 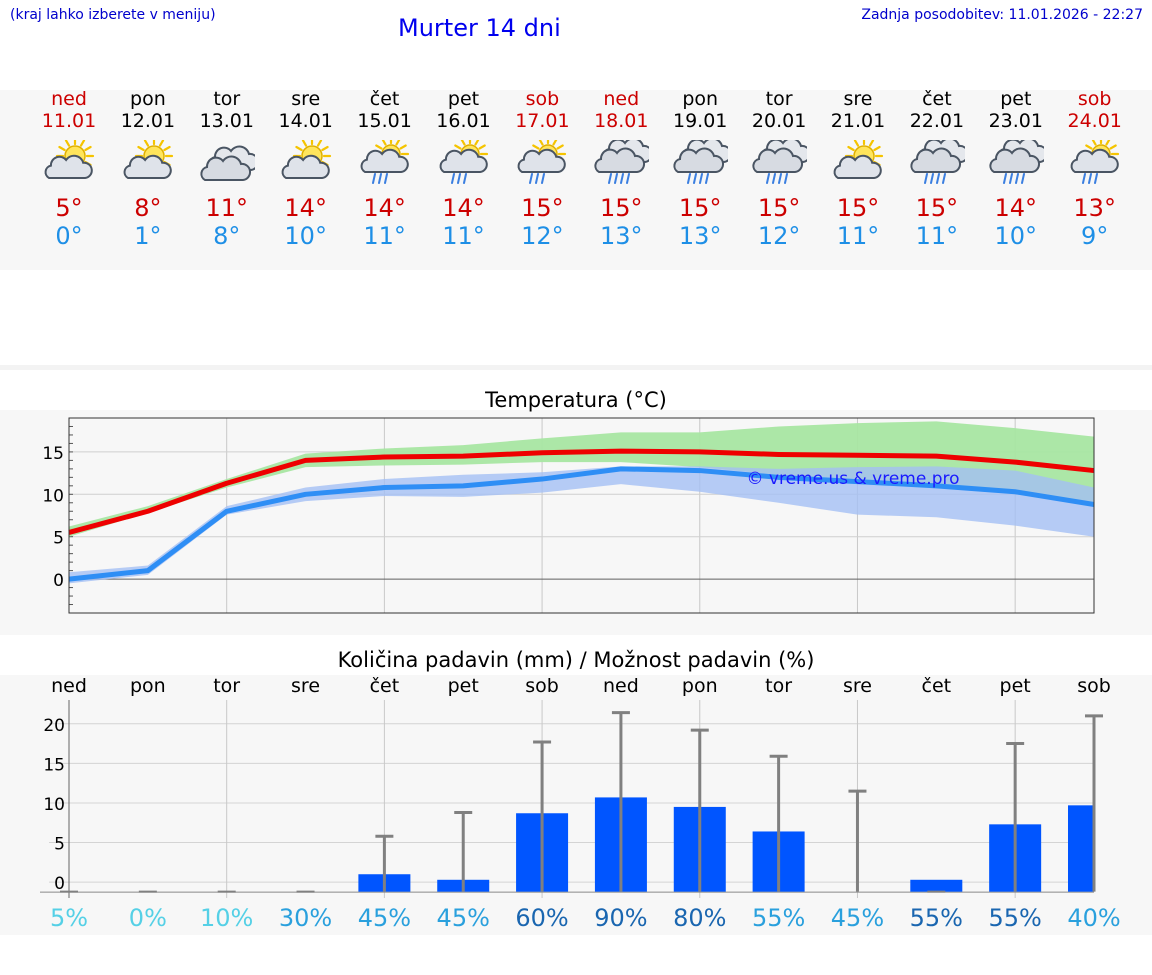 What do you see at coordinates (305, 121) in the screenshot?
I see `day-date: 14.01` at bounding box center [305, 121].